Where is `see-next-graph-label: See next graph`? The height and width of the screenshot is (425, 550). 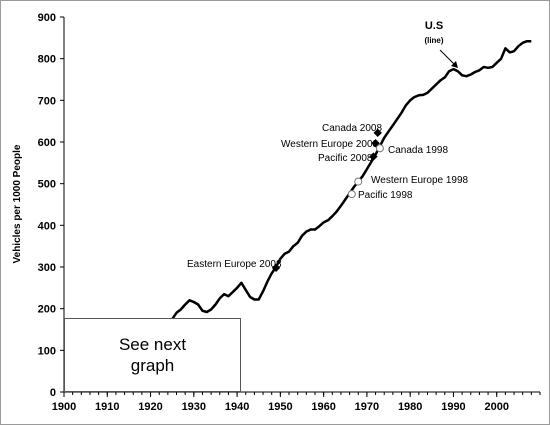
see-next-graph-label: See next graph is located at coordinates (152, 355).